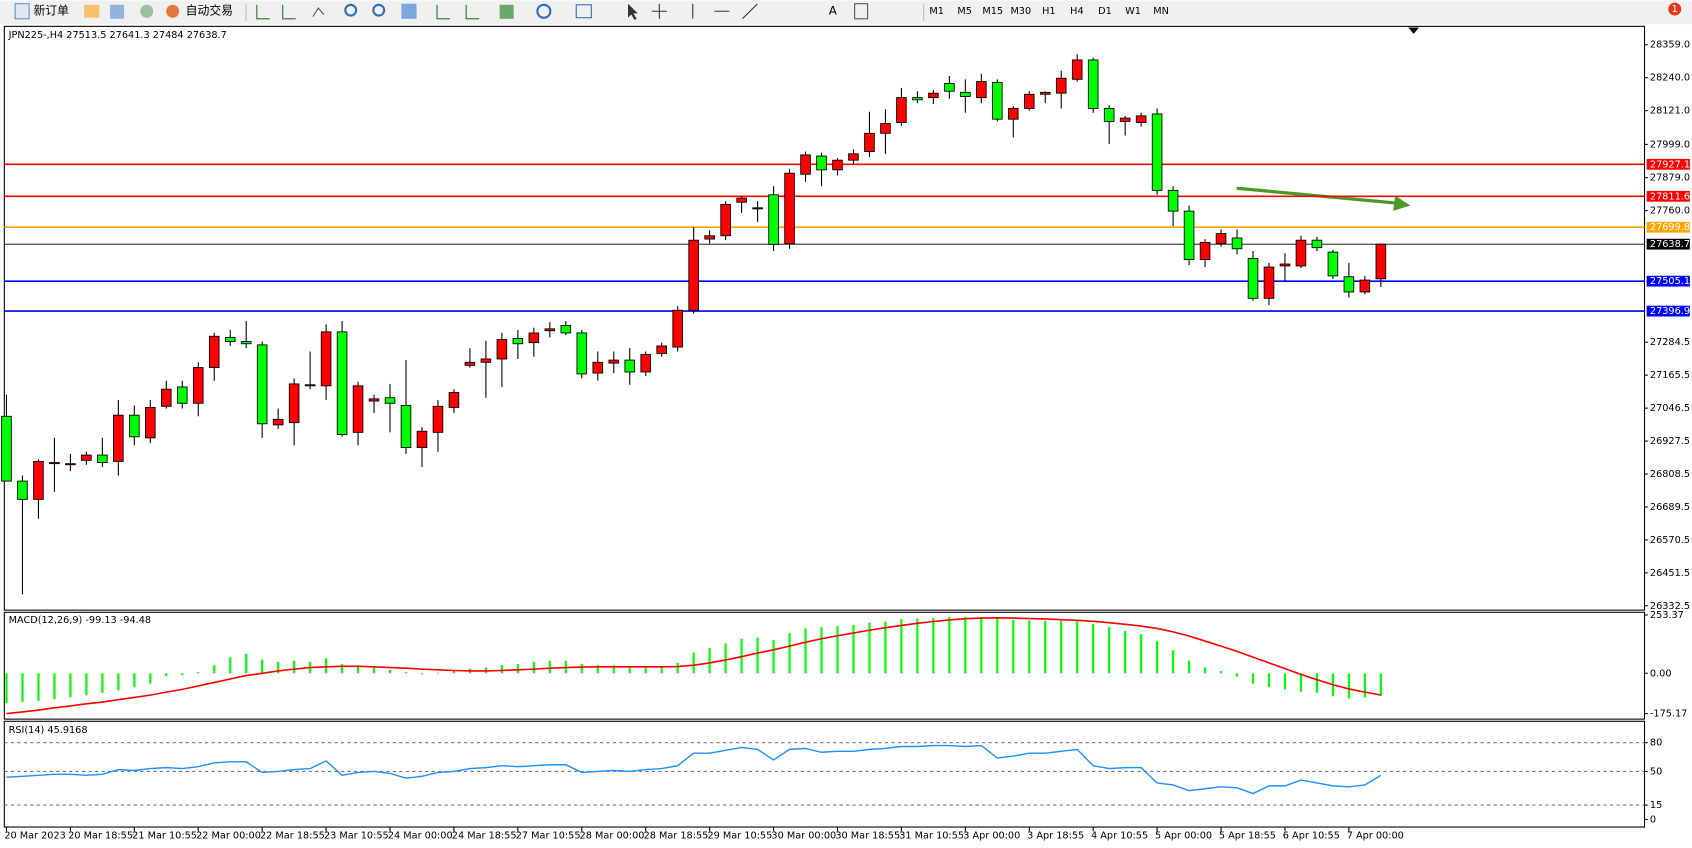 Image resolution: width=1692 pixels, height=848 pixels. Describe the element at coordinates (1670, 540) in the screenshot. I see `y-tick-label: 26570.5` at that location.